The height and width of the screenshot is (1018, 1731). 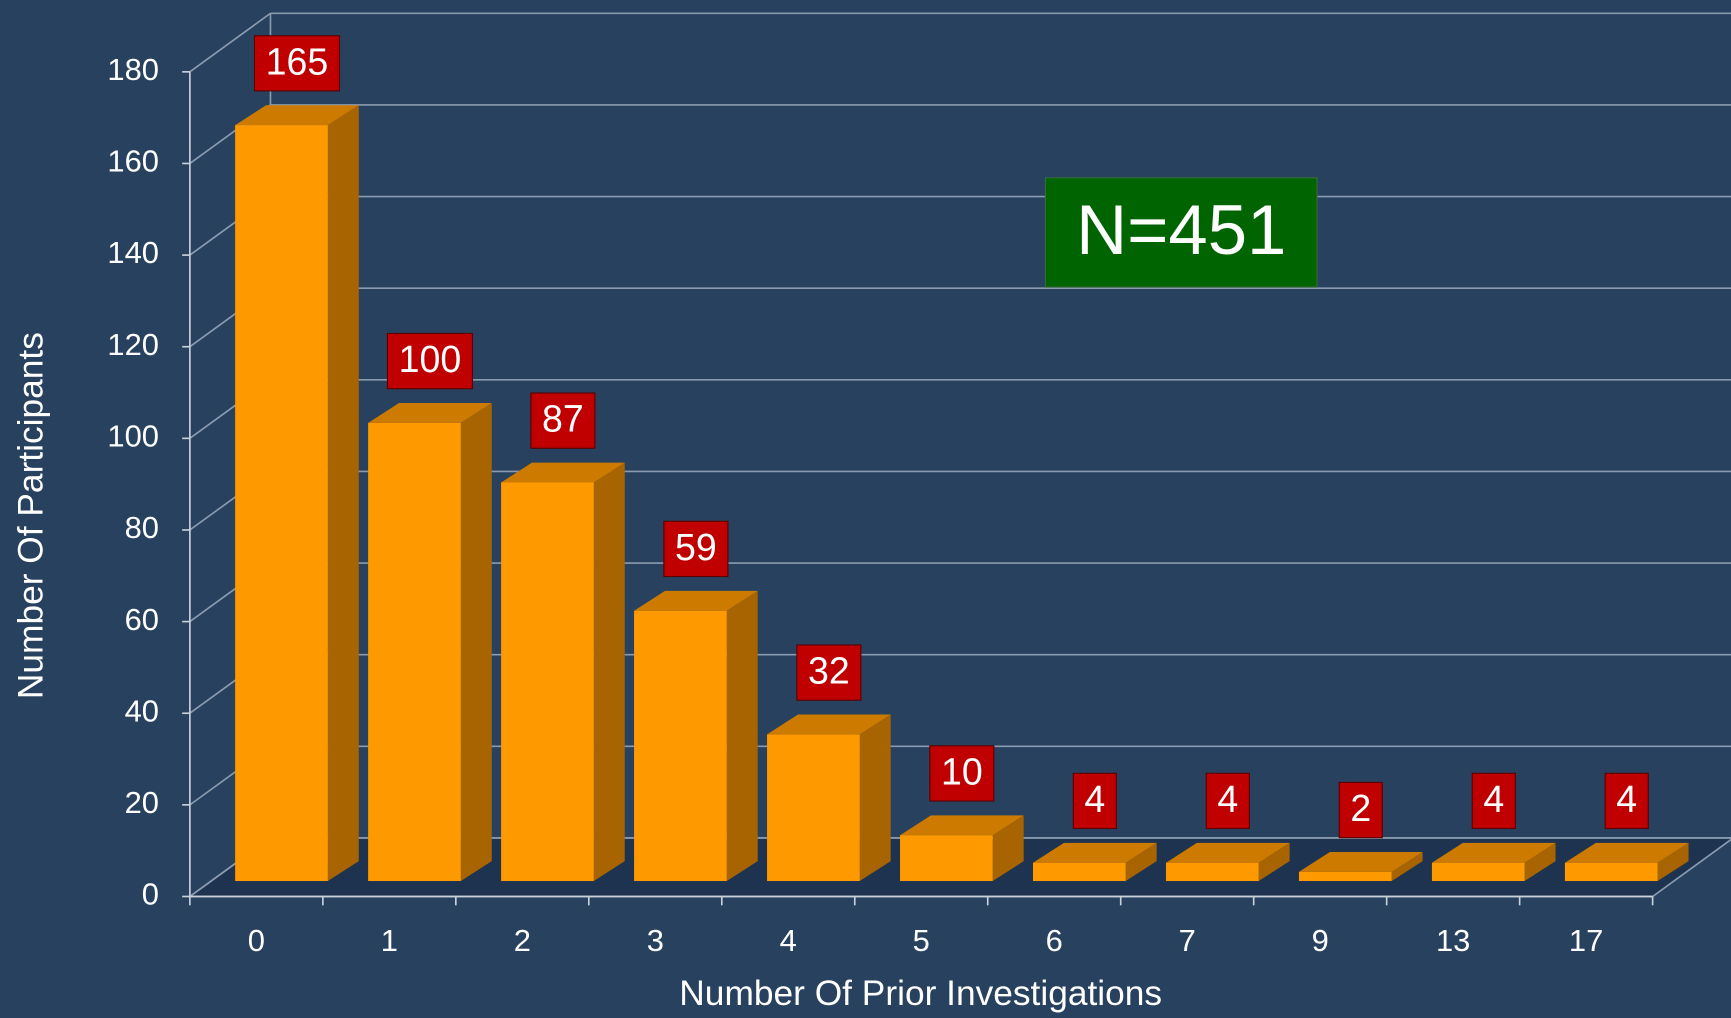 What do you see at coordinates (230, 42) in the screenshot?
I see `grid-line-side` at bounding box center [230, 42].